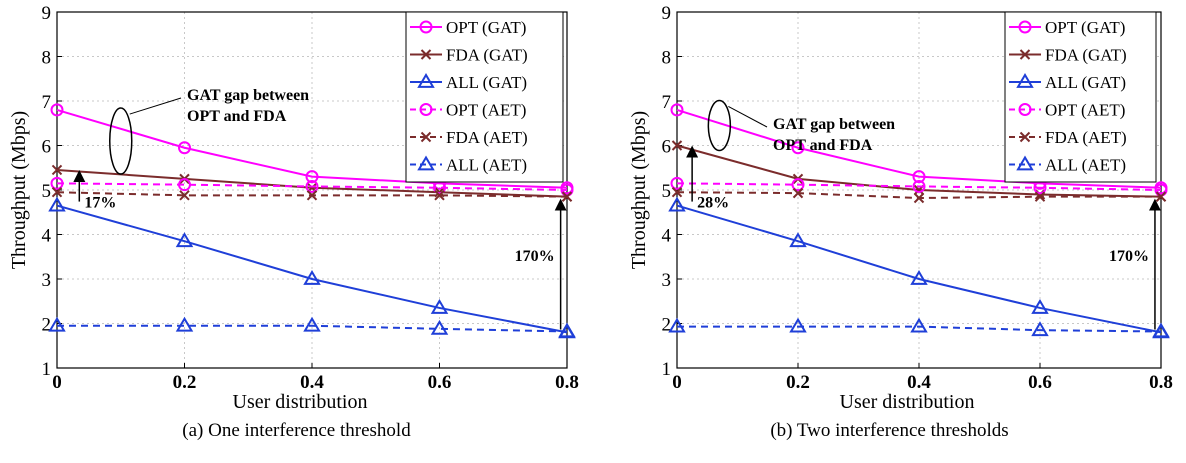 Image resolution: width=1186 pixels, height=463 pixels. What do you see at coordinates (185, 382) in the screenshot?
I see `x-tick-label: 0.2` at bounding box center [185, 382].